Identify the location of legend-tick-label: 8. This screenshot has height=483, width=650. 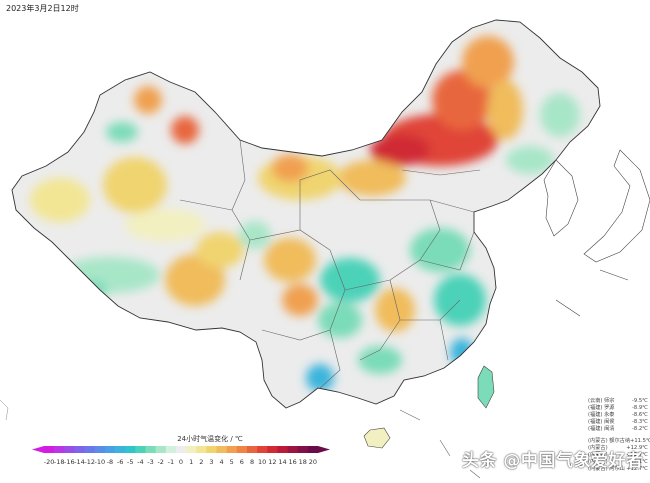
(252, 462).